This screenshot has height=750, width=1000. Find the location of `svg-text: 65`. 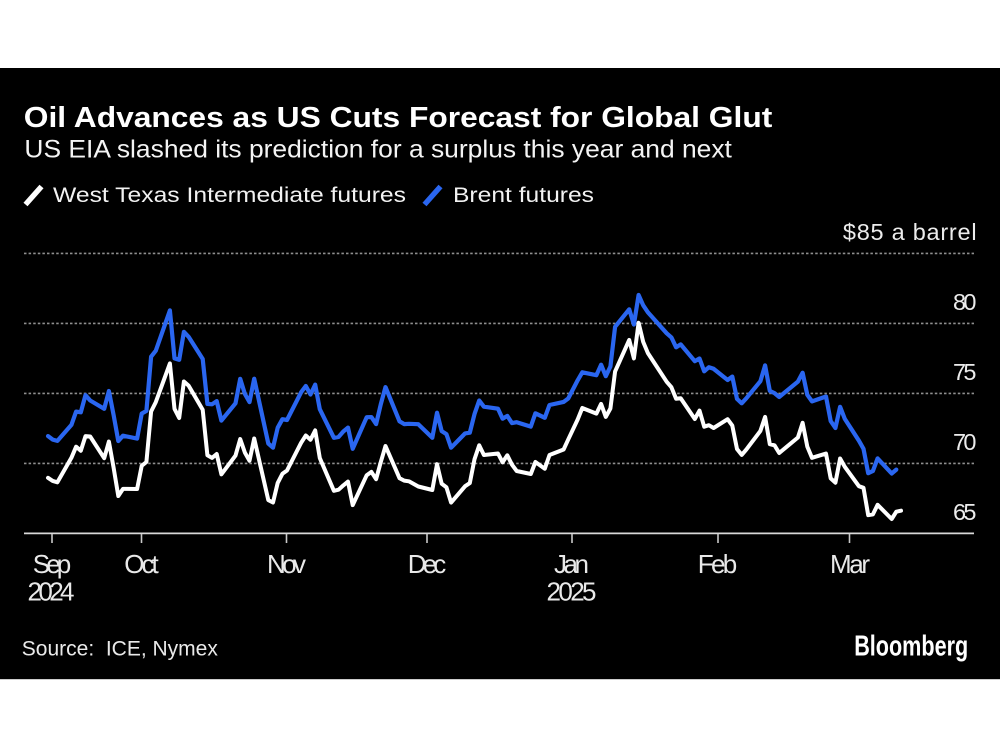

svg-text: 65 is located at coordinates (965, 512).